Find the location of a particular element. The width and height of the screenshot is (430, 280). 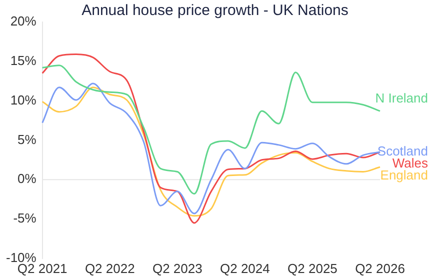

y-tick-label: 5% is located at coordinates (27, 139).